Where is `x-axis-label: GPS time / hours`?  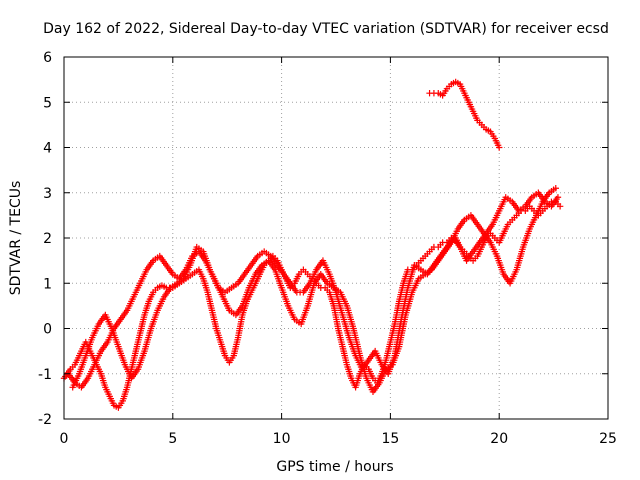
x-axis-label: GPS time / hours is located at coordinates (334, 467).